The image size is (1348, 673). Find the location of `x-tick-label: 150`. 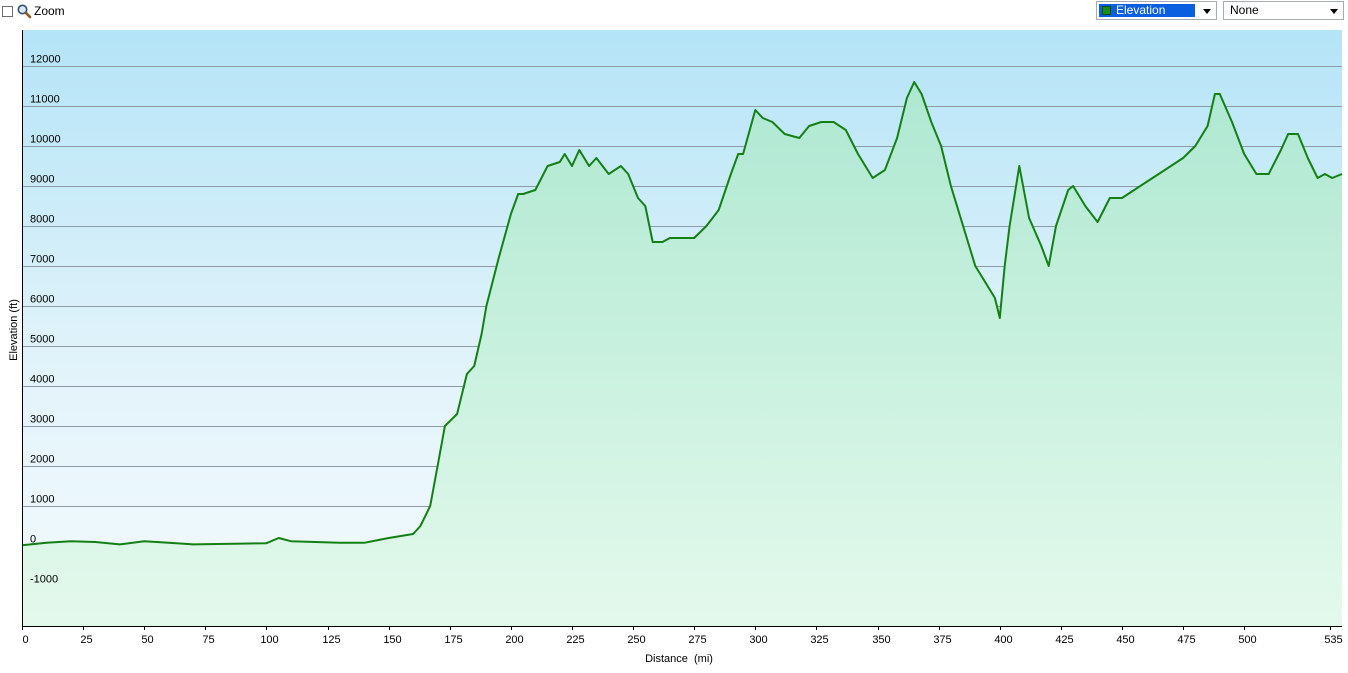

x-tick-label: 150 is located at coordinates (392, 640).